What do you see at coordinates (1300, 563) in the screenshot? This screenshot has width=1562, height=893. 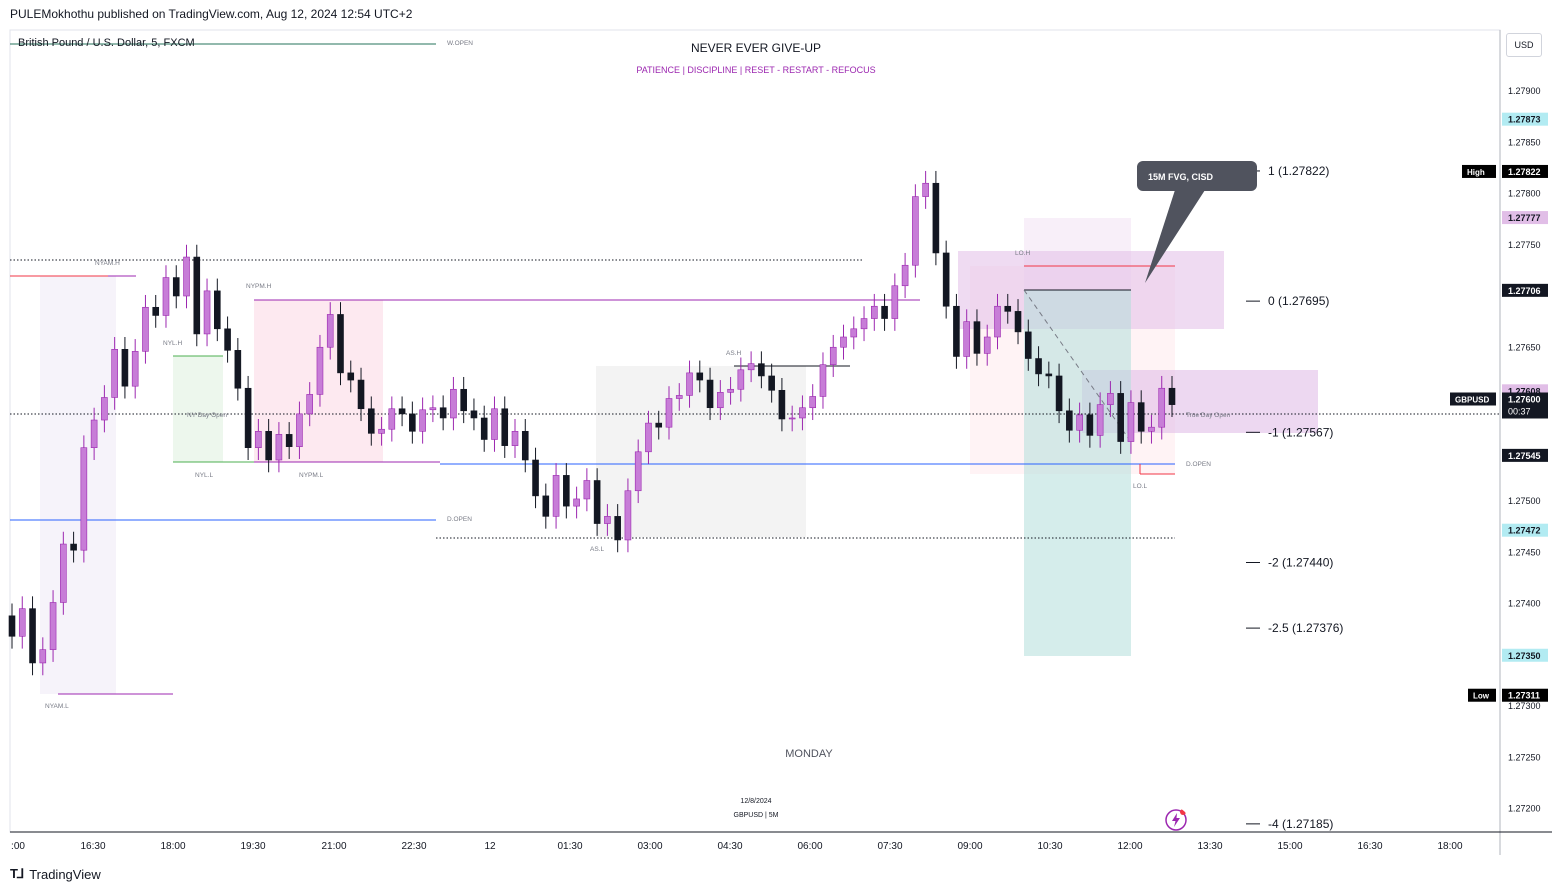 I see `fib-label: -2 (1.27440)` at bounding box center [1300, 563].